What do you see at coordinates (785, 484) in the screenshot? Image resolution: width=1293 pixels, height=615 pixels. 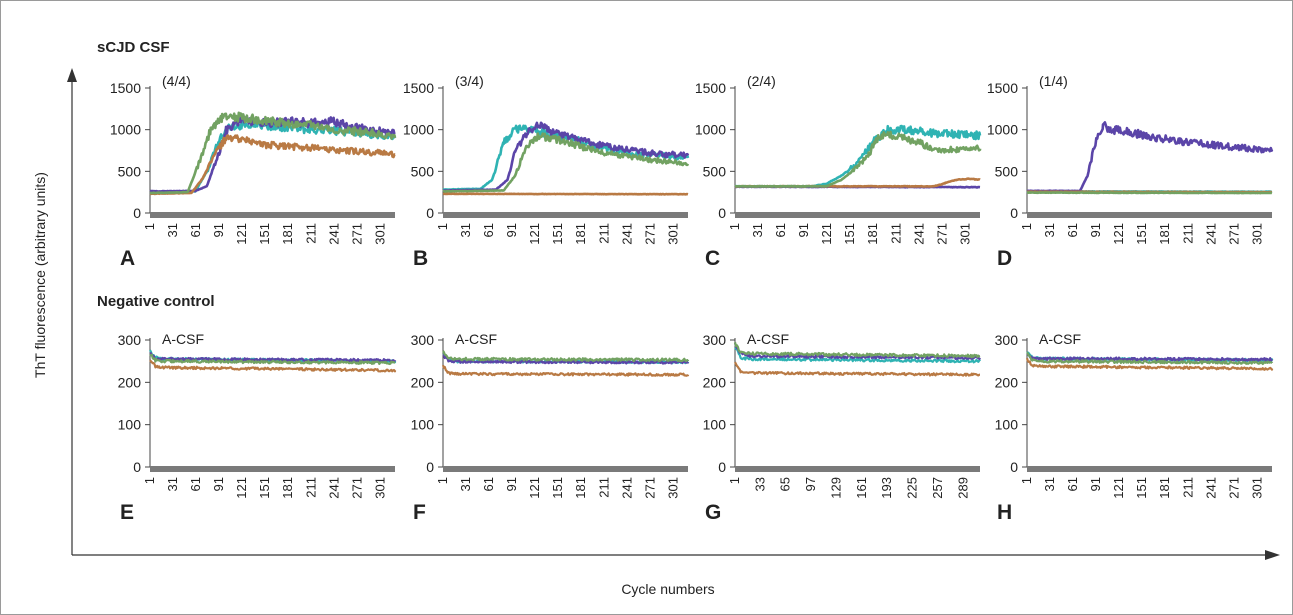 I see `x-tick-label: 65` at bounding box center [785, 484].